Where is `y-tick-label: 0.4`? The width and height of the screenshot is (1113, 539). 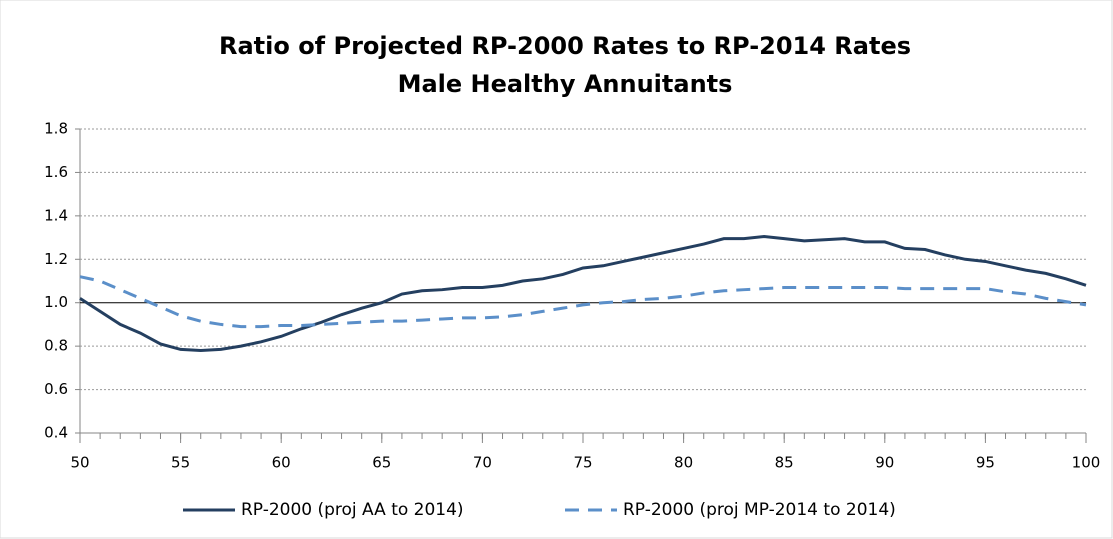 y-tick-label: 0.4 is located at coordinates (56, 433).